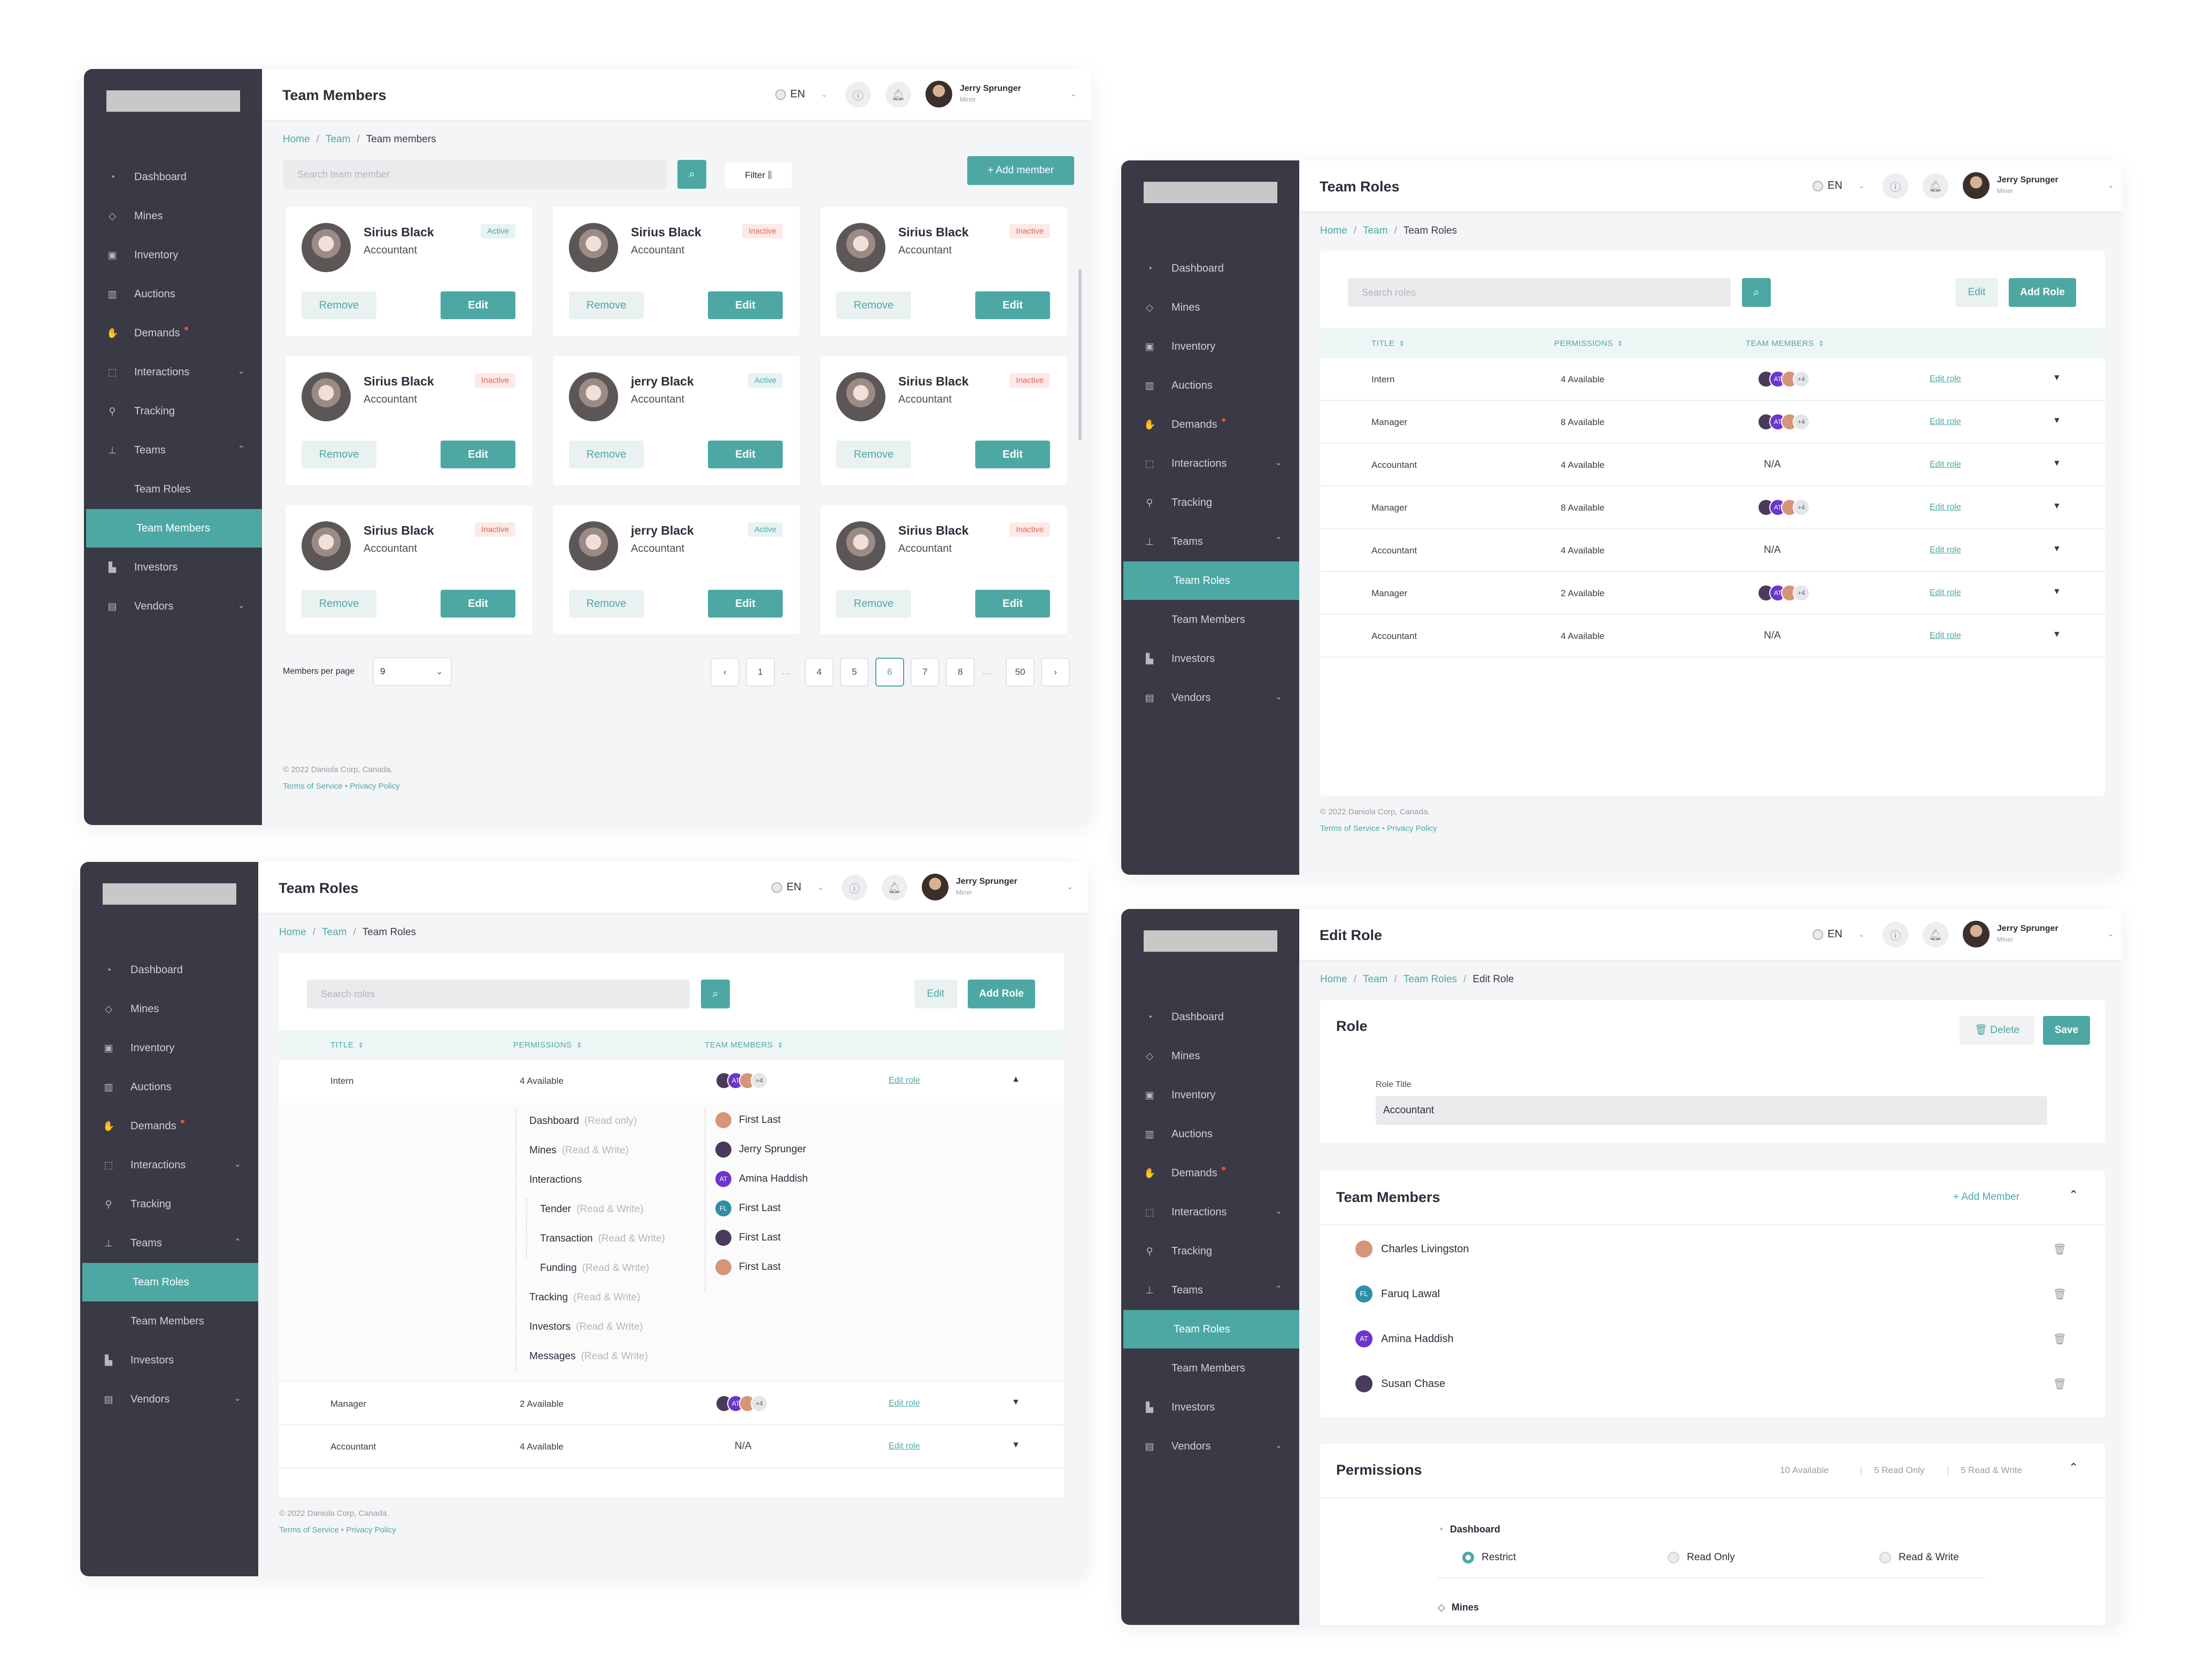 This screenshot has height=1680, width=2190. I want to click on page-button: 5, so click(854, 672).